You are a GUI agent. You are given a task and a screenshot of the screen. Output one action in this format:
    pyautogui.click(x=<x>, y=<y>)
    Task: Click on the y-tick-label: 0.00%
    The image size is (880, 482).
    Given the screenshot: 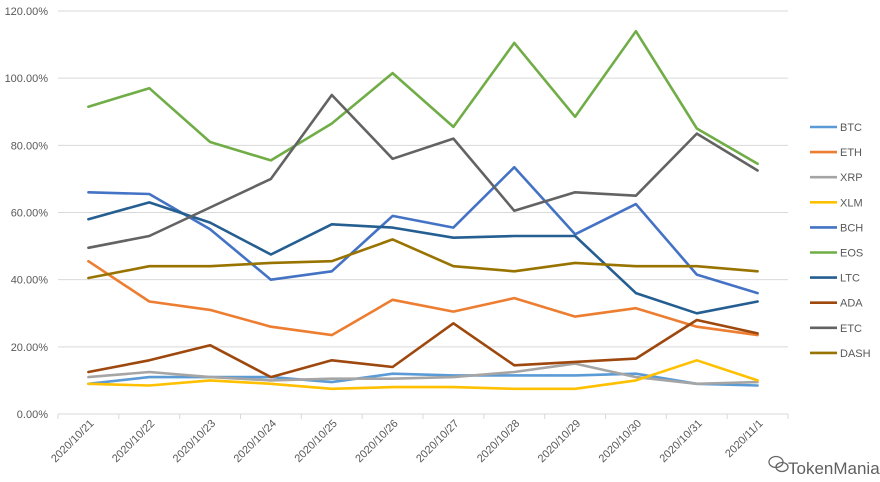 What is the action you would take?
    pyautogui.click(x=32, y=415)
    